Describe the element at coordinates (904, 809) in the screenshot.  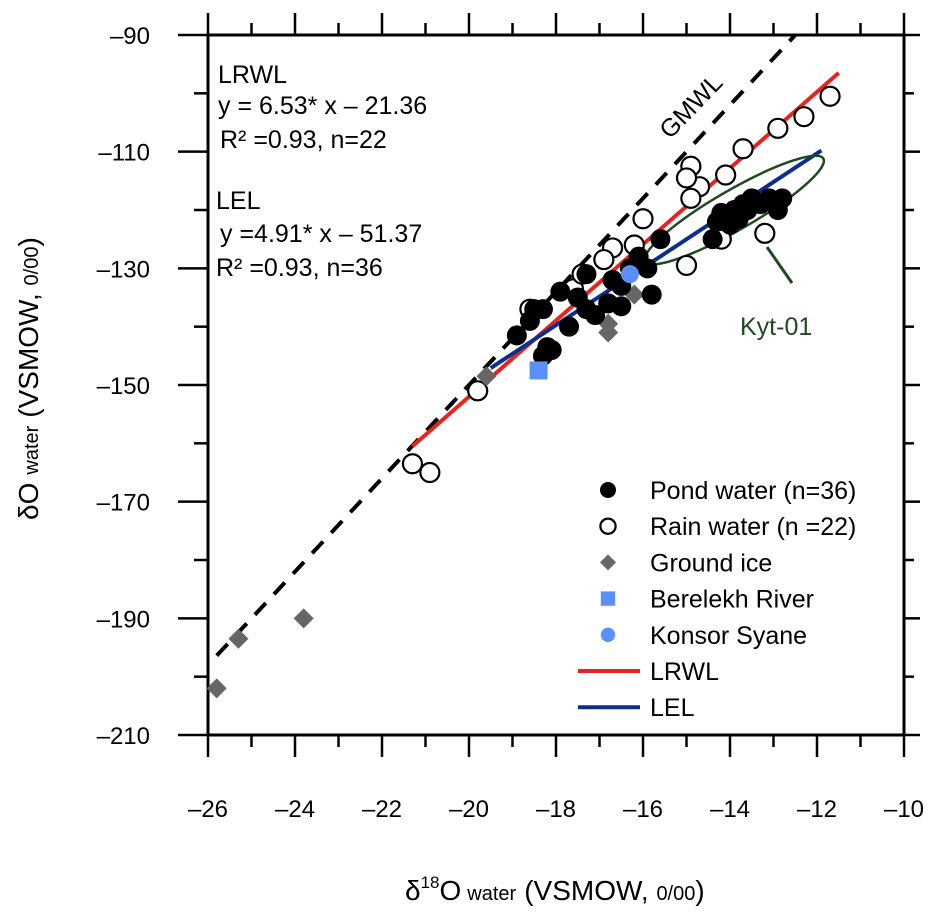
I see `x-tick-label: –10` at that location.